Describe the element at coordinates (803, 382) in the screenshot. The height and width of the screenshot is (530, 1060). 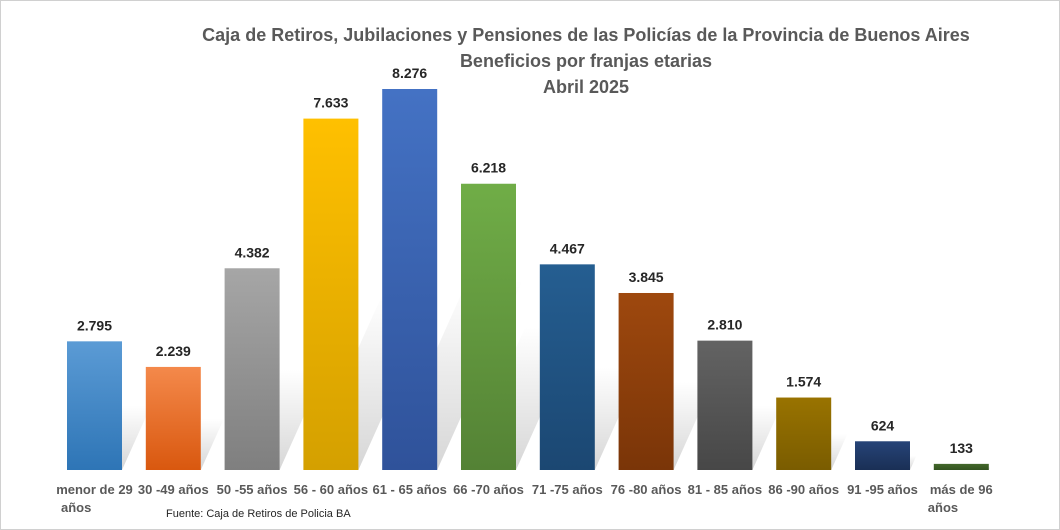
I see `data-label: 1.574` at that location.